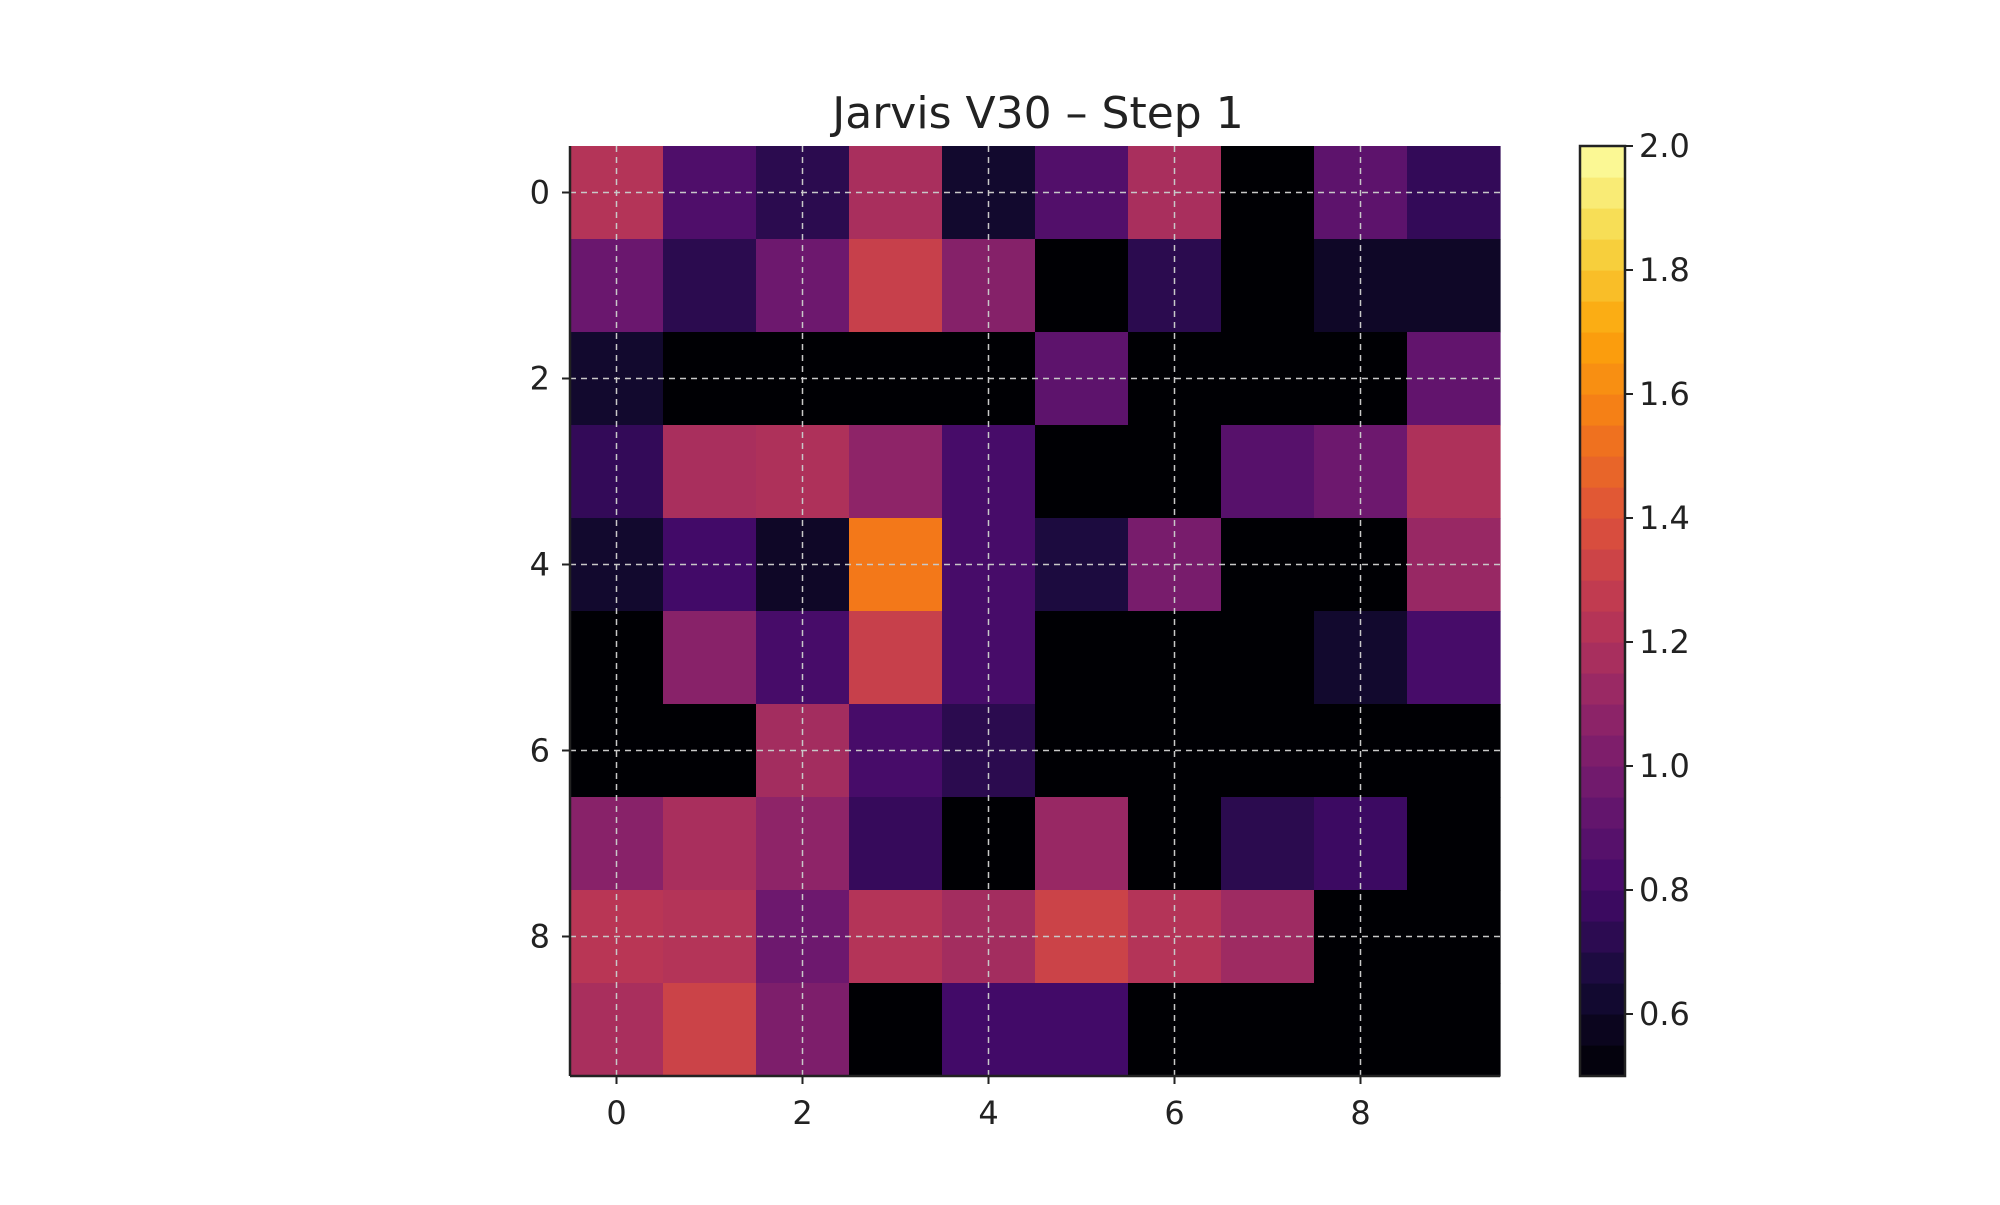 This screenshot has width=2000, height=1205. Describe the element at coordinates (896, 658) in the screenshot. I see `heatmap-cell-r5-c3` at that location.